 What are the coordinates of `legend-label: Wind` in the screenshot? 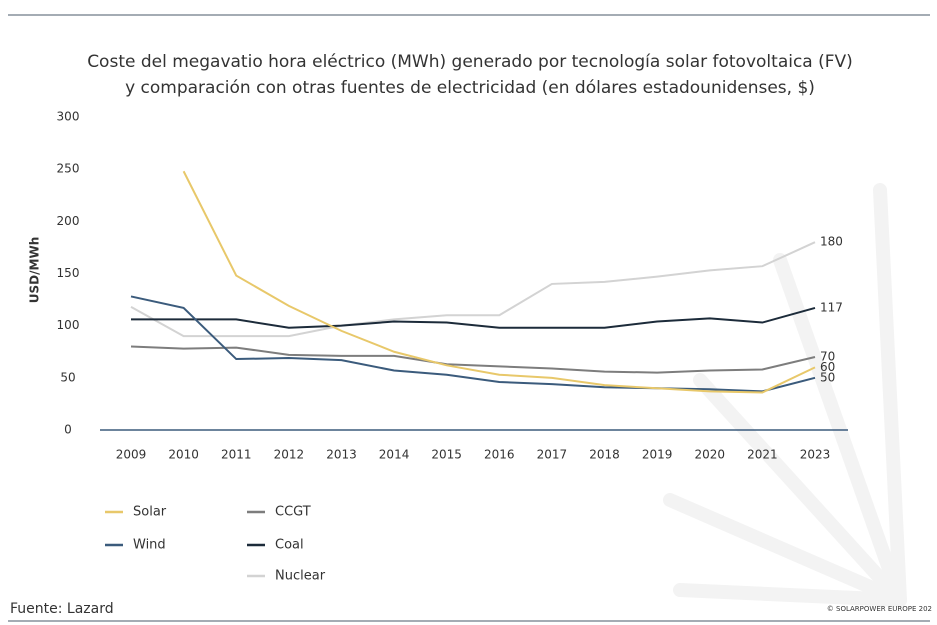 It's located at (149, 545).